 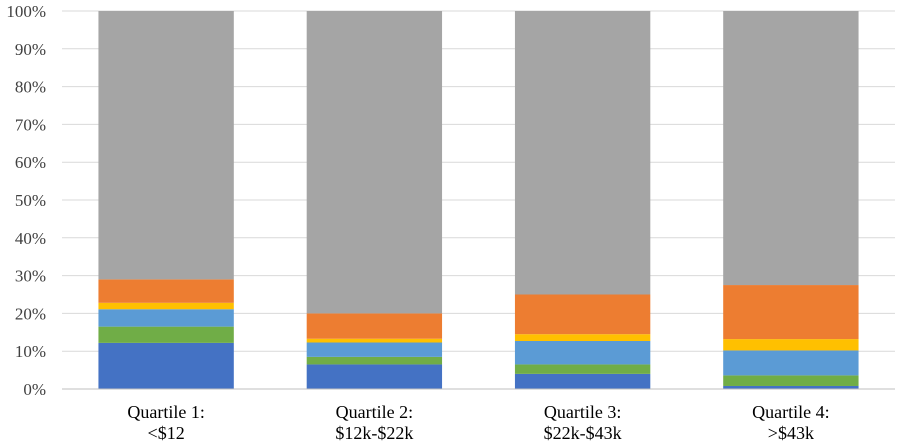 What do you see at coordinates (374, 412) in the screenshot?
I see `x-tick-label-line: Quartile 2:` at bounding box center [374, 412].